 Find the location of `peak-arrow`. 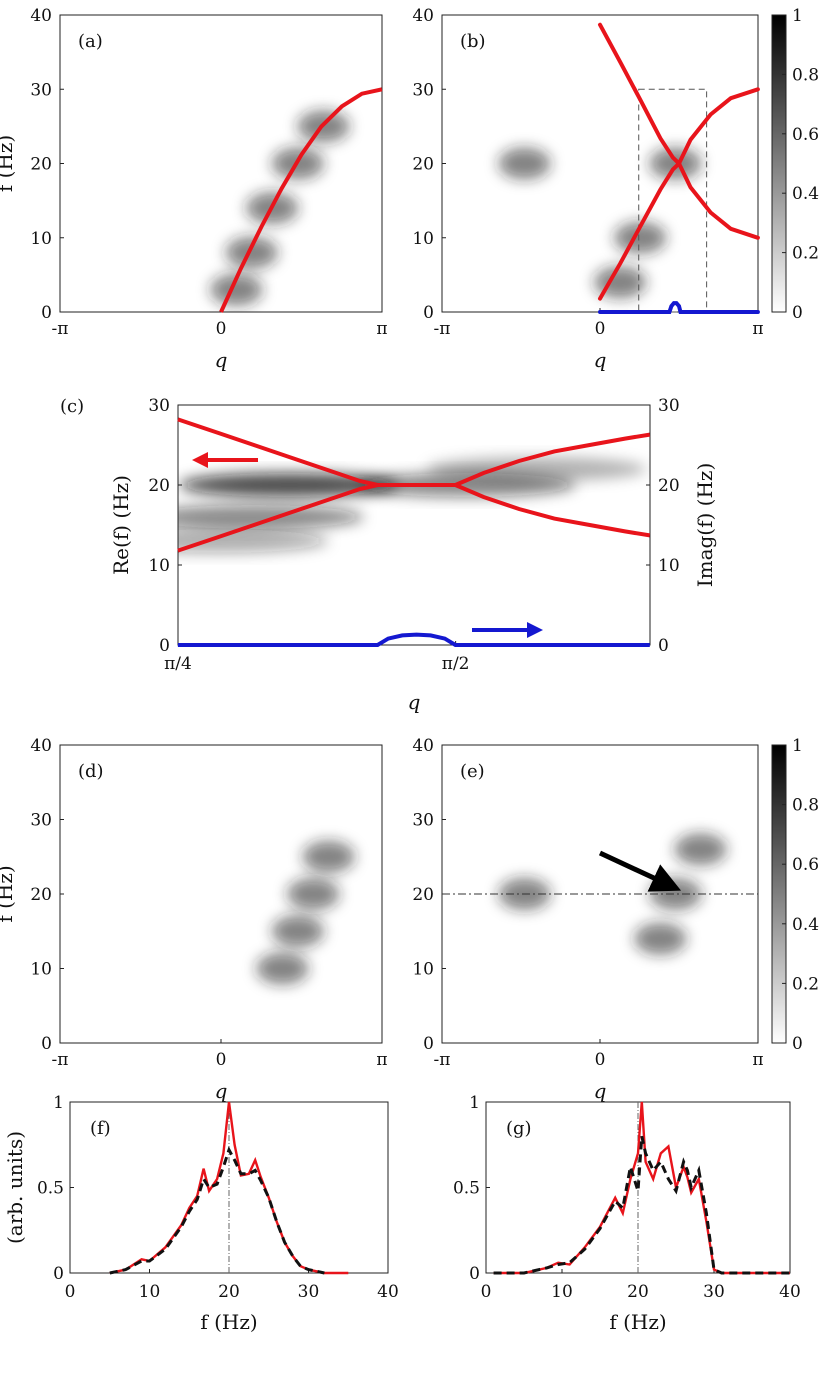

peak-arrow is located at coordinates (640, 871).